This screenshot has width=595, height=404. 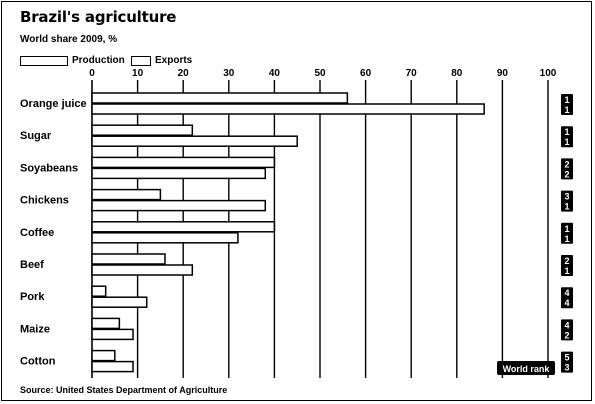 What do you see at coordinates (44, 60) in the screenshot?
I see `legend-production-swatch` at bounding box center [44, 60].